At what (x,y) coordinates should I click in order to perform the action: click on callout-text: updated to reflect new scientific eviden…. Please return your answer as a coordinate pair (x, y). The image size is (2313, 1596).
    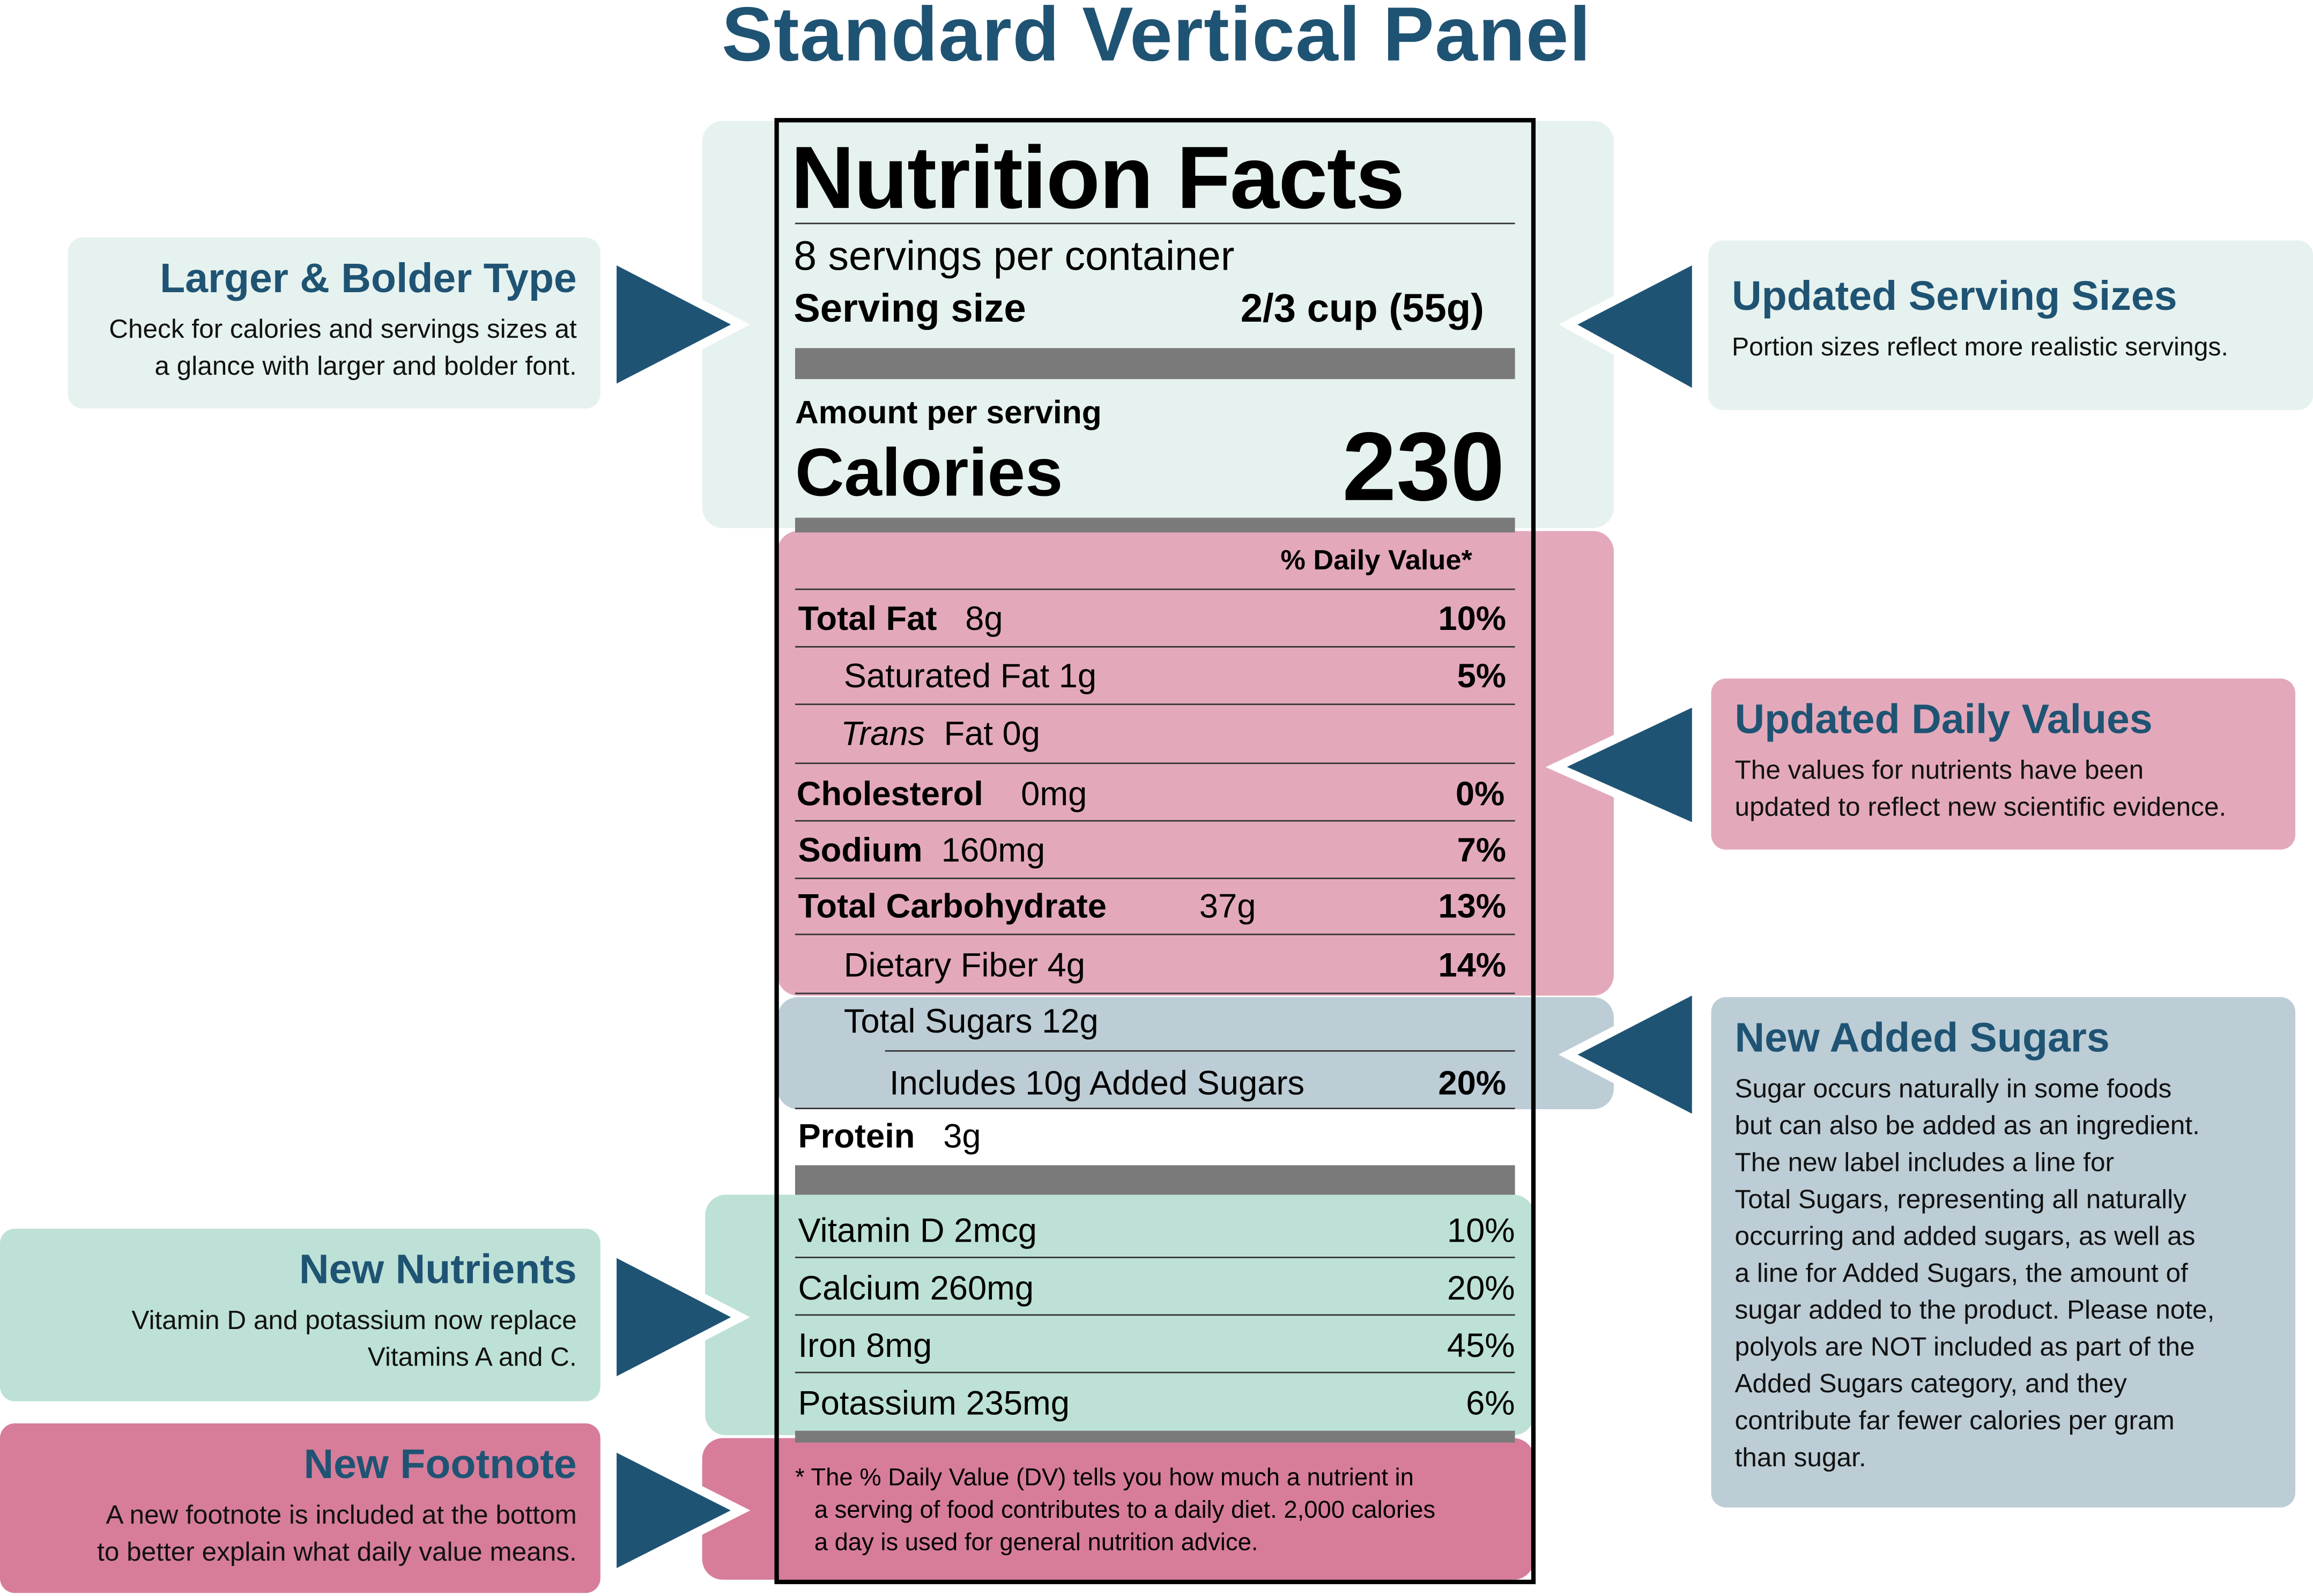
    Looking at the image, I should click on (1980, 807).